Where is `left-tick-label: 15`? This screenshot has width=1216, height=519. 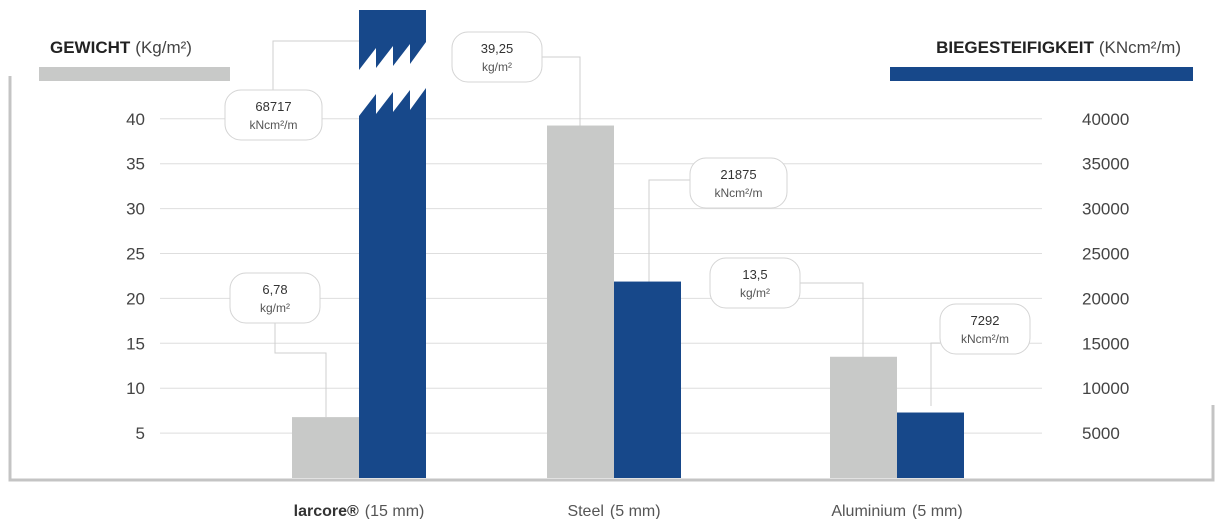 left-tick-label: 15 is located at coordinates (135, 343).